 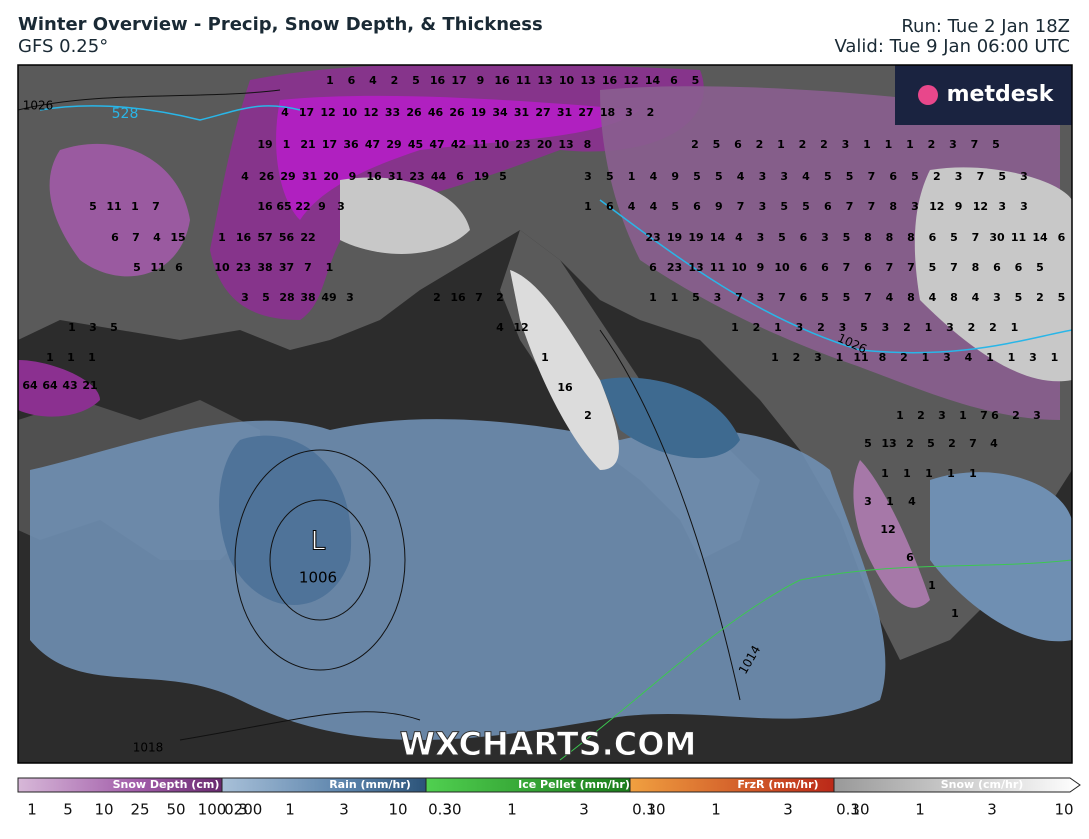 I want to click on snow-depth-value: 20, so click(x=545, y=144).